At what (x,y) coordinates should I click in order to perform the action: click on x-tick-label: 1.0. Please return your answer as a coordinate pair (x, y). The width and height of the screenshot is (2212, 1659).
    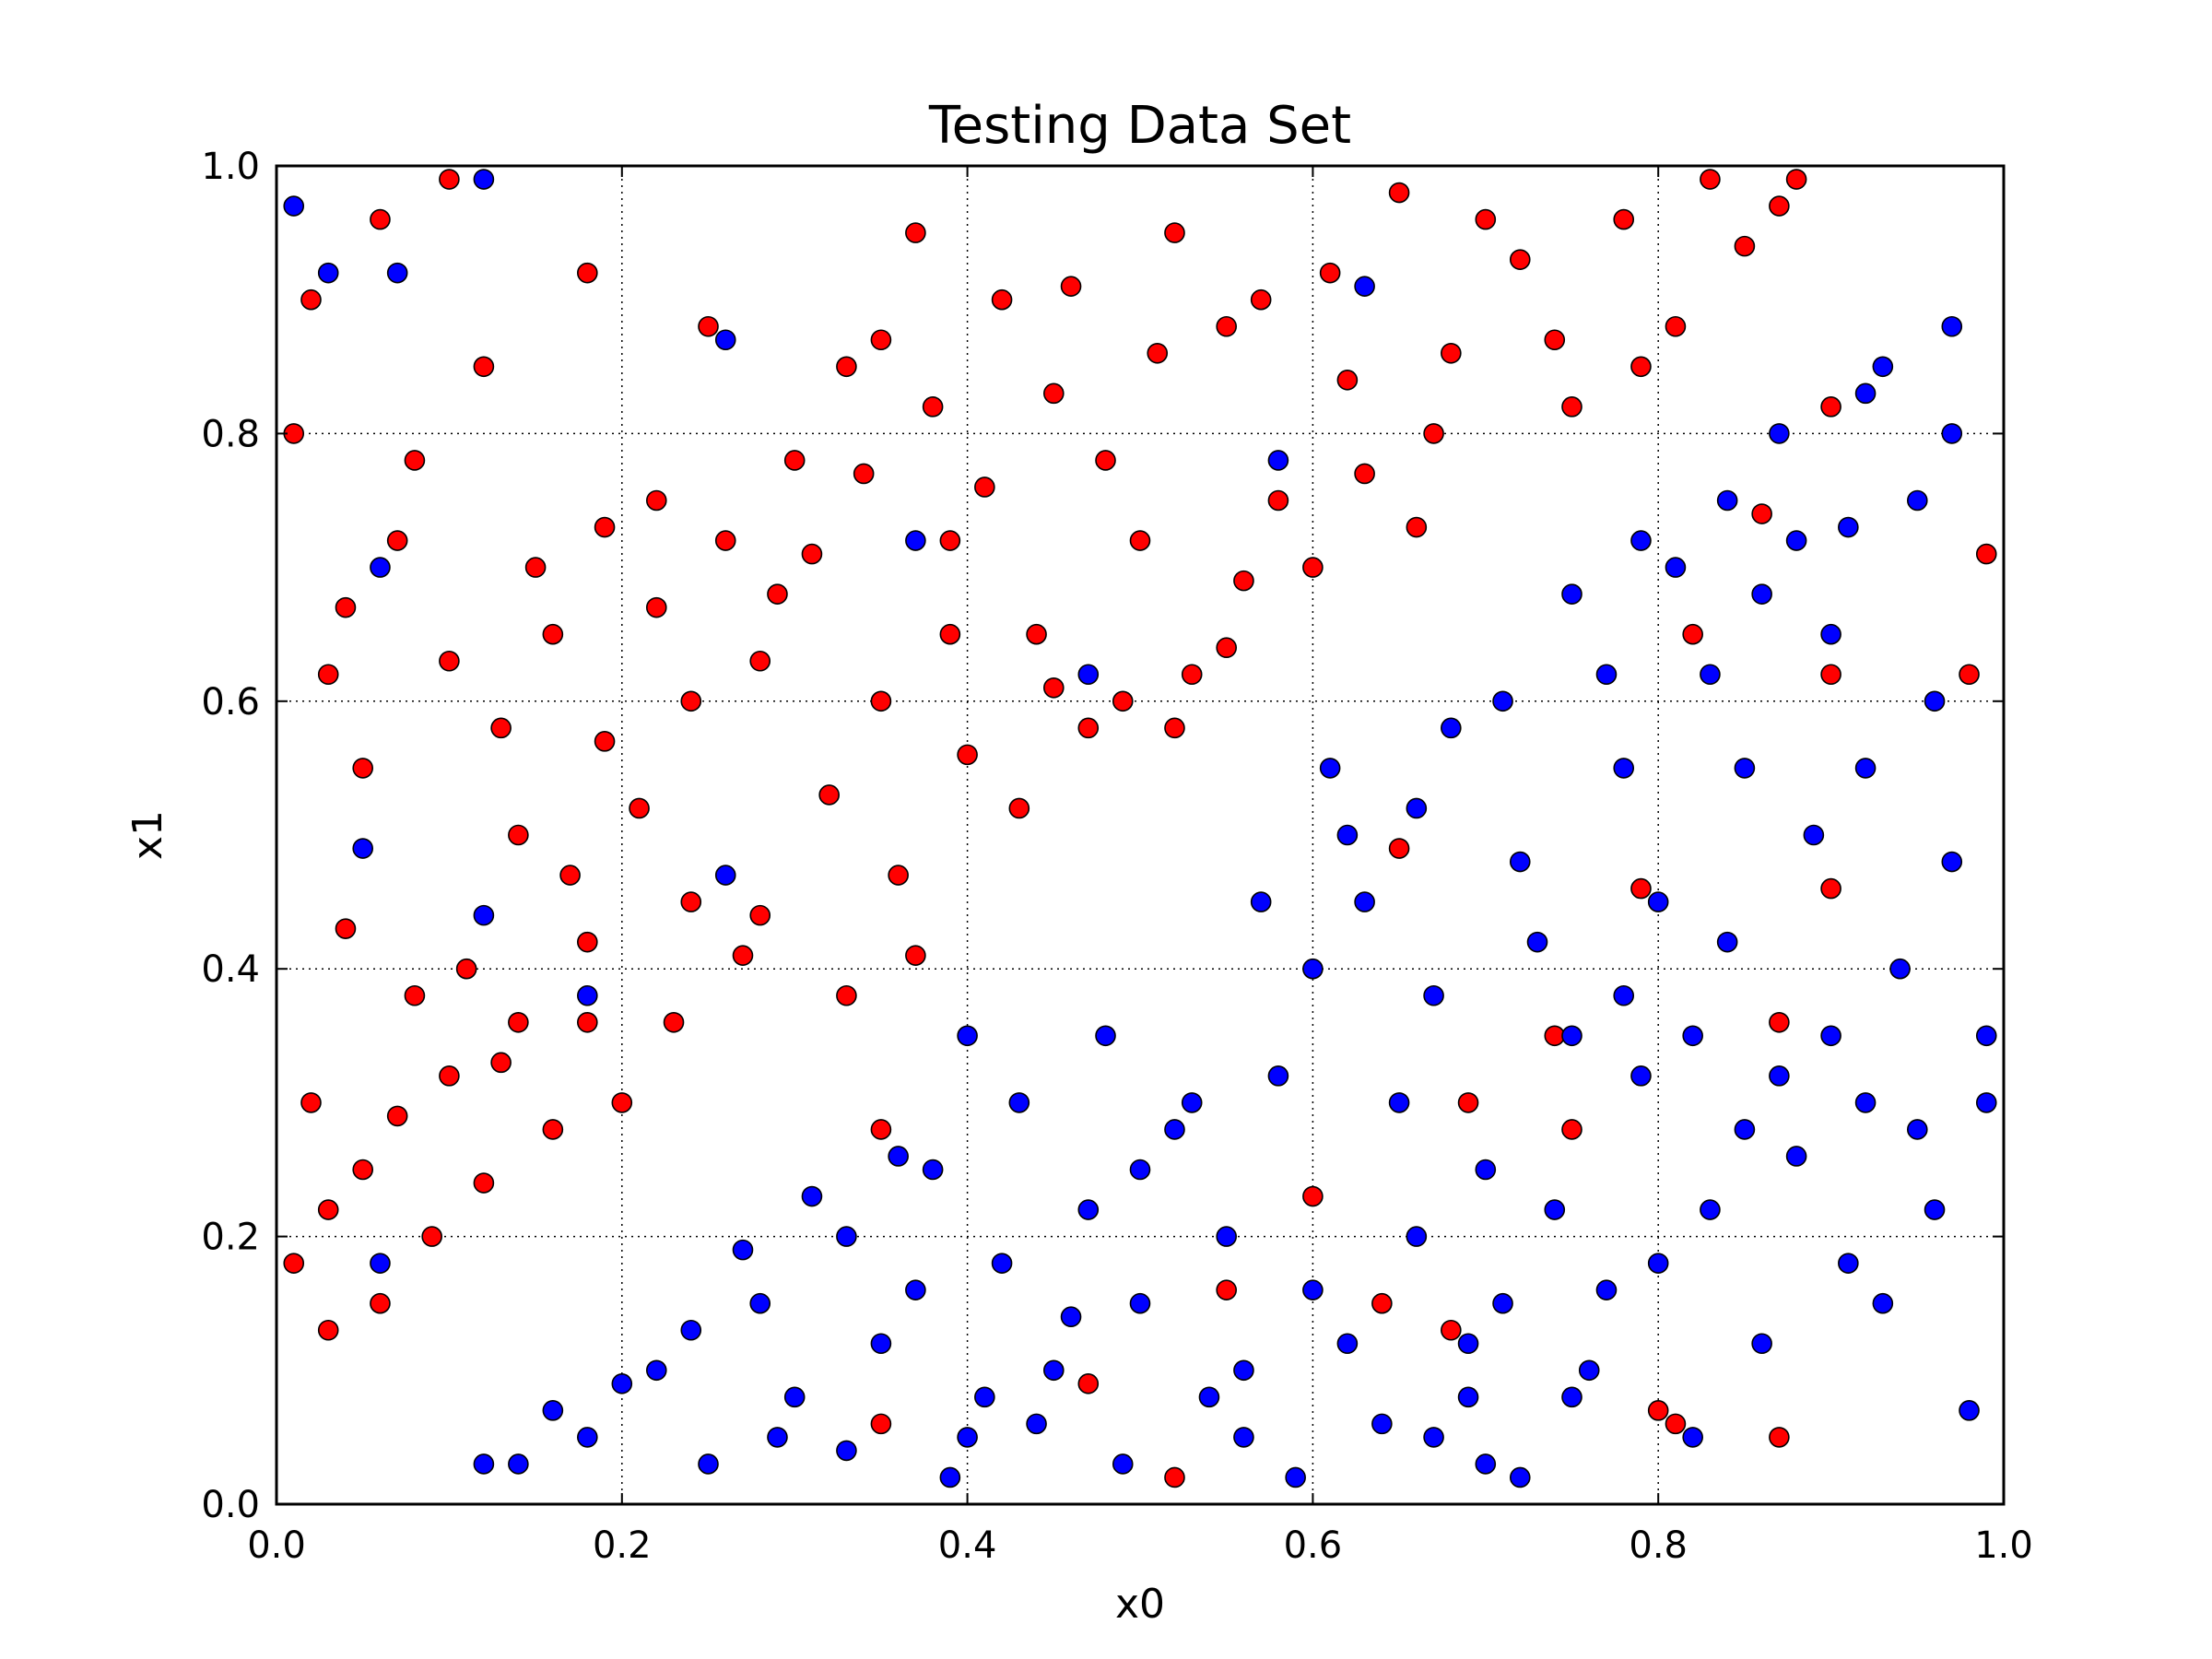
    Looking at the image, I should click on (2003, 1545).